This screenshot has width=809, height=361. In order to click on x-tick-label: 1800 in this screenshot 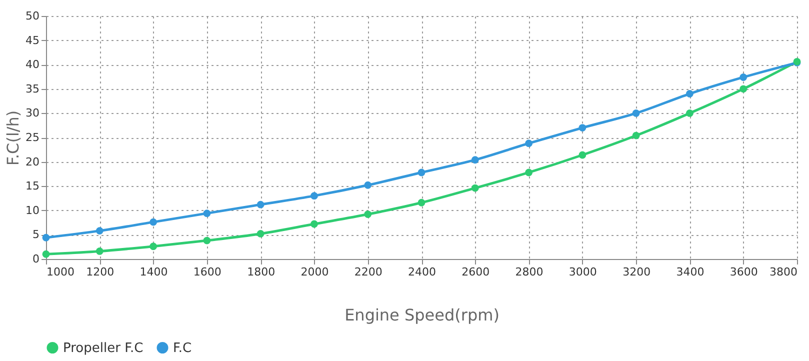, I will do `click(261, 272)`.